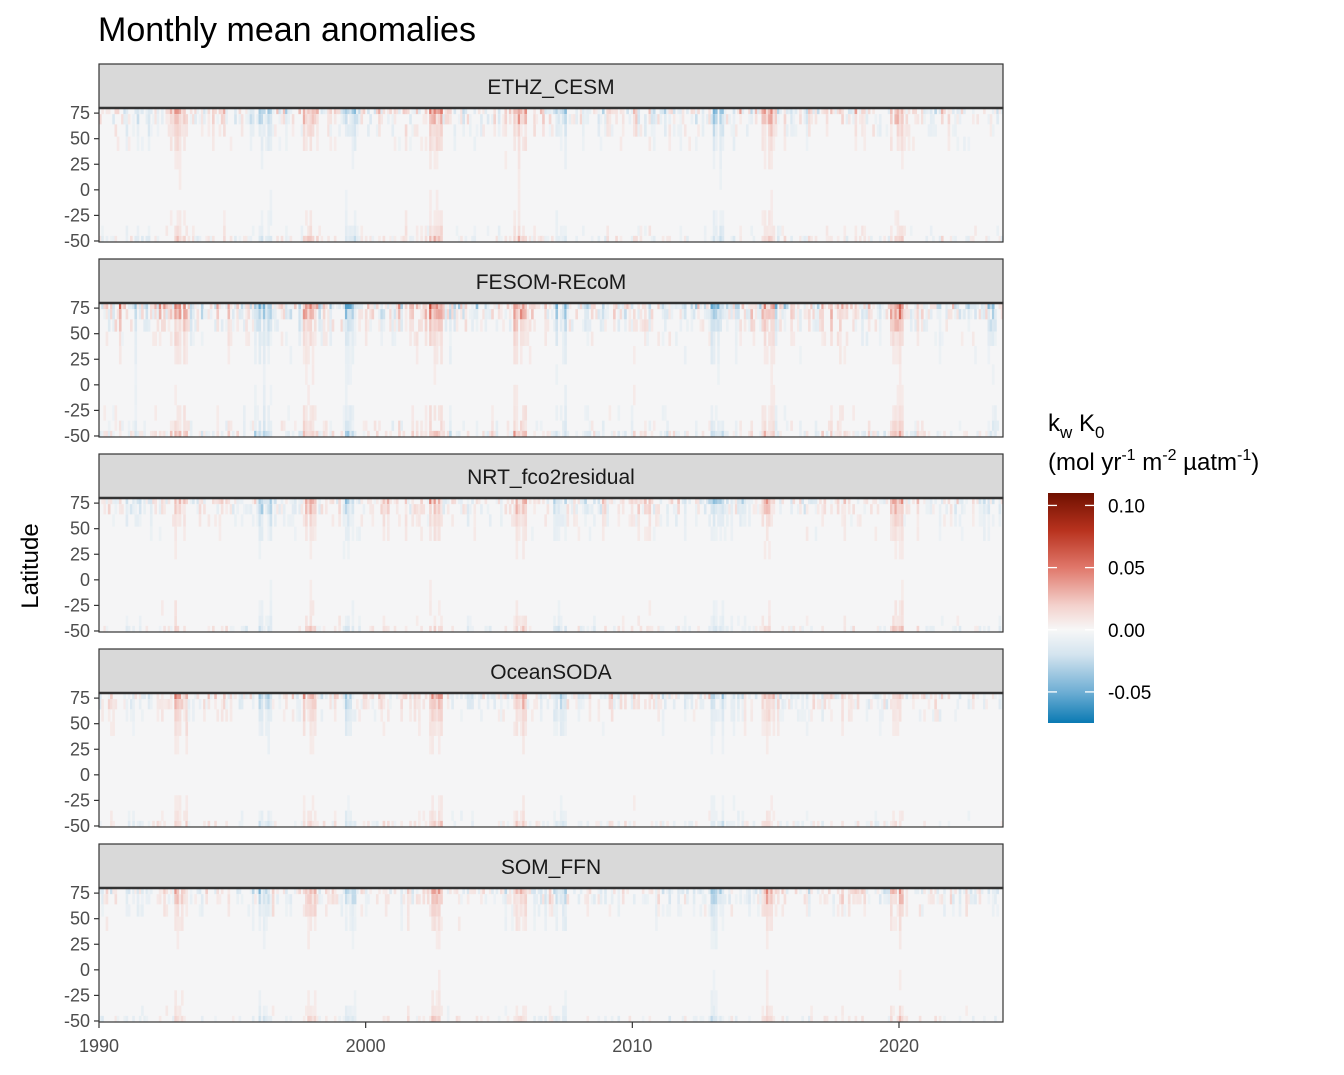  I want to click on heatmap-cells, so click(552, 565).